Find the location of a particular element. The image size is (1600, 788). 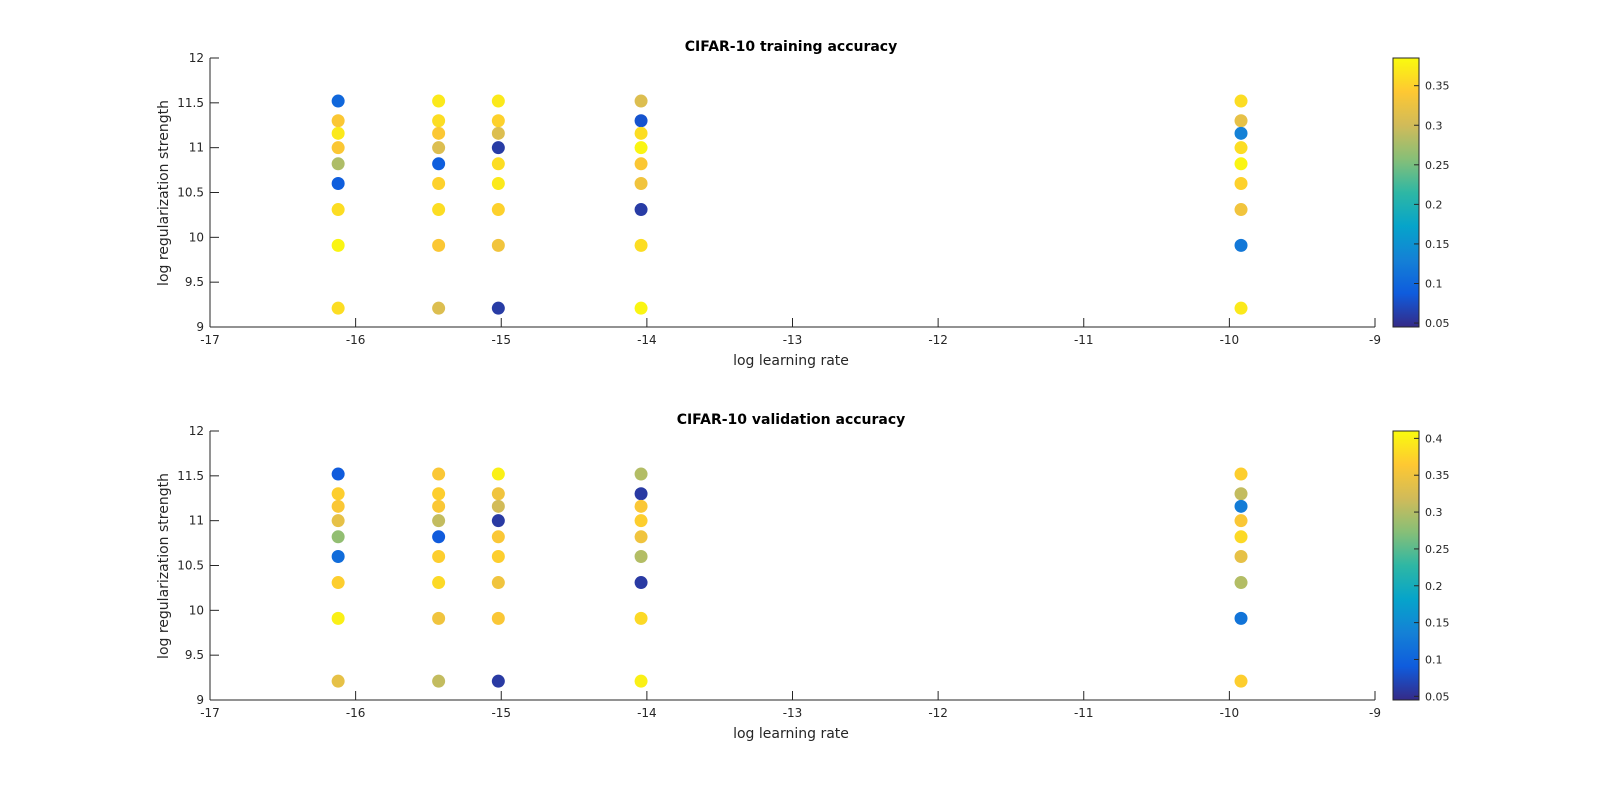

y-tick-label: 11.5 is located at coordinates (190, 103).